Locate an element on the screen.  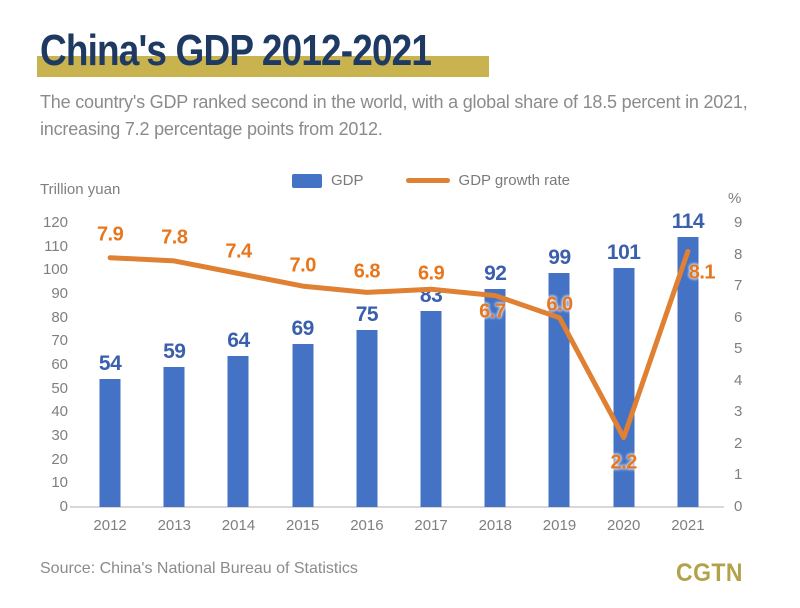
gdp-bar-2017 is located at coordinates (431, 408).